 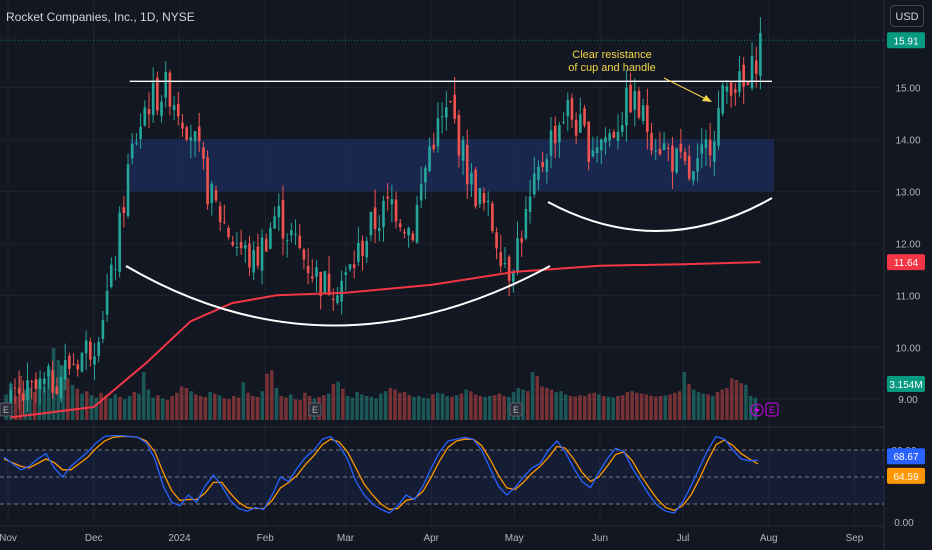 I want to click on currency-button: USD, so click(x=907, y=16).